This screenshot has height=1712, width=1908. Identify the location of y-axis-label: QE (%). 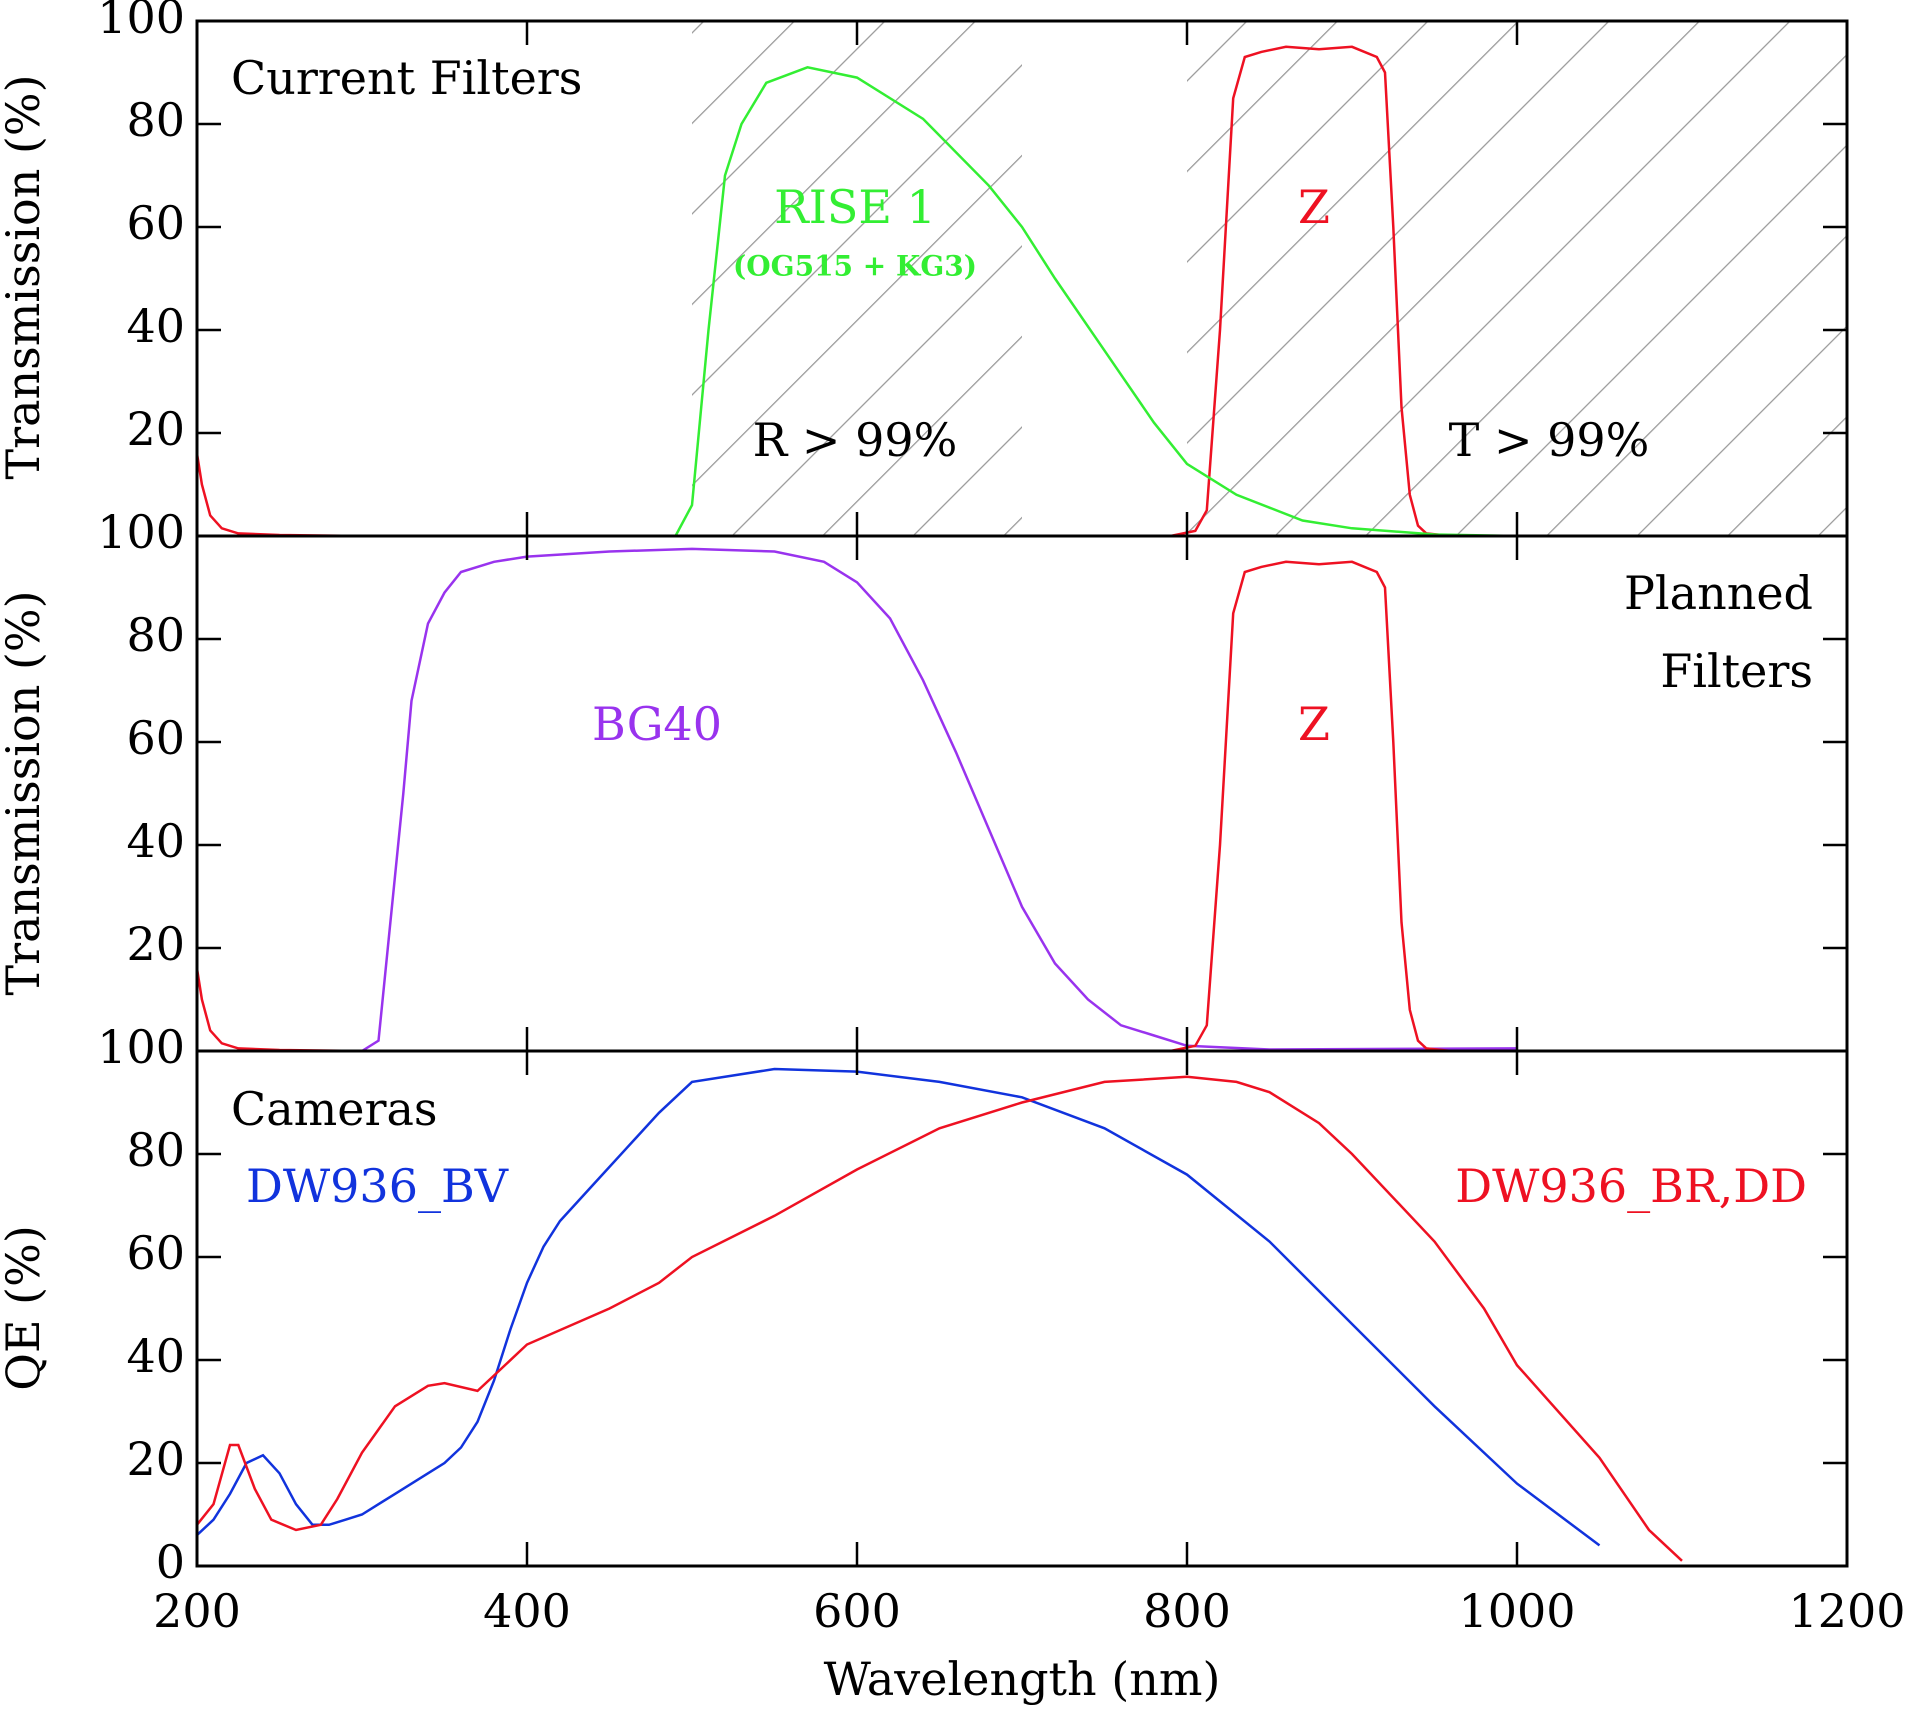
(25, 1308).